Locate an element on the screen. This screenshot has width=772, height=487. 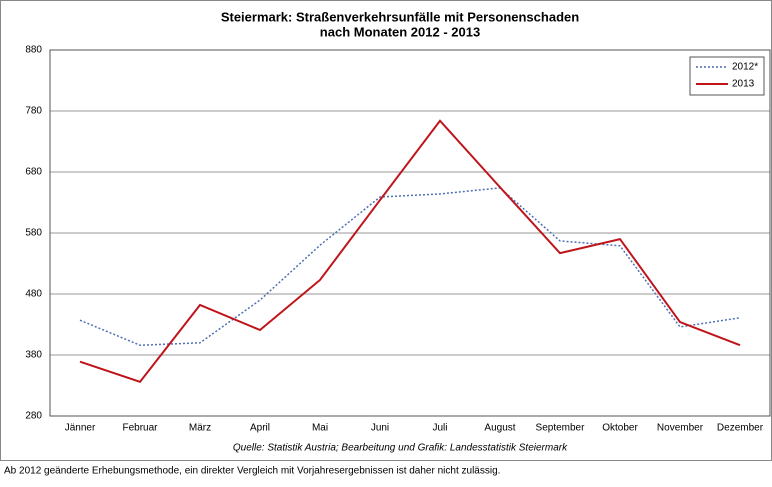
x-tick-label: Jänner is located at coordinates (80, 428).